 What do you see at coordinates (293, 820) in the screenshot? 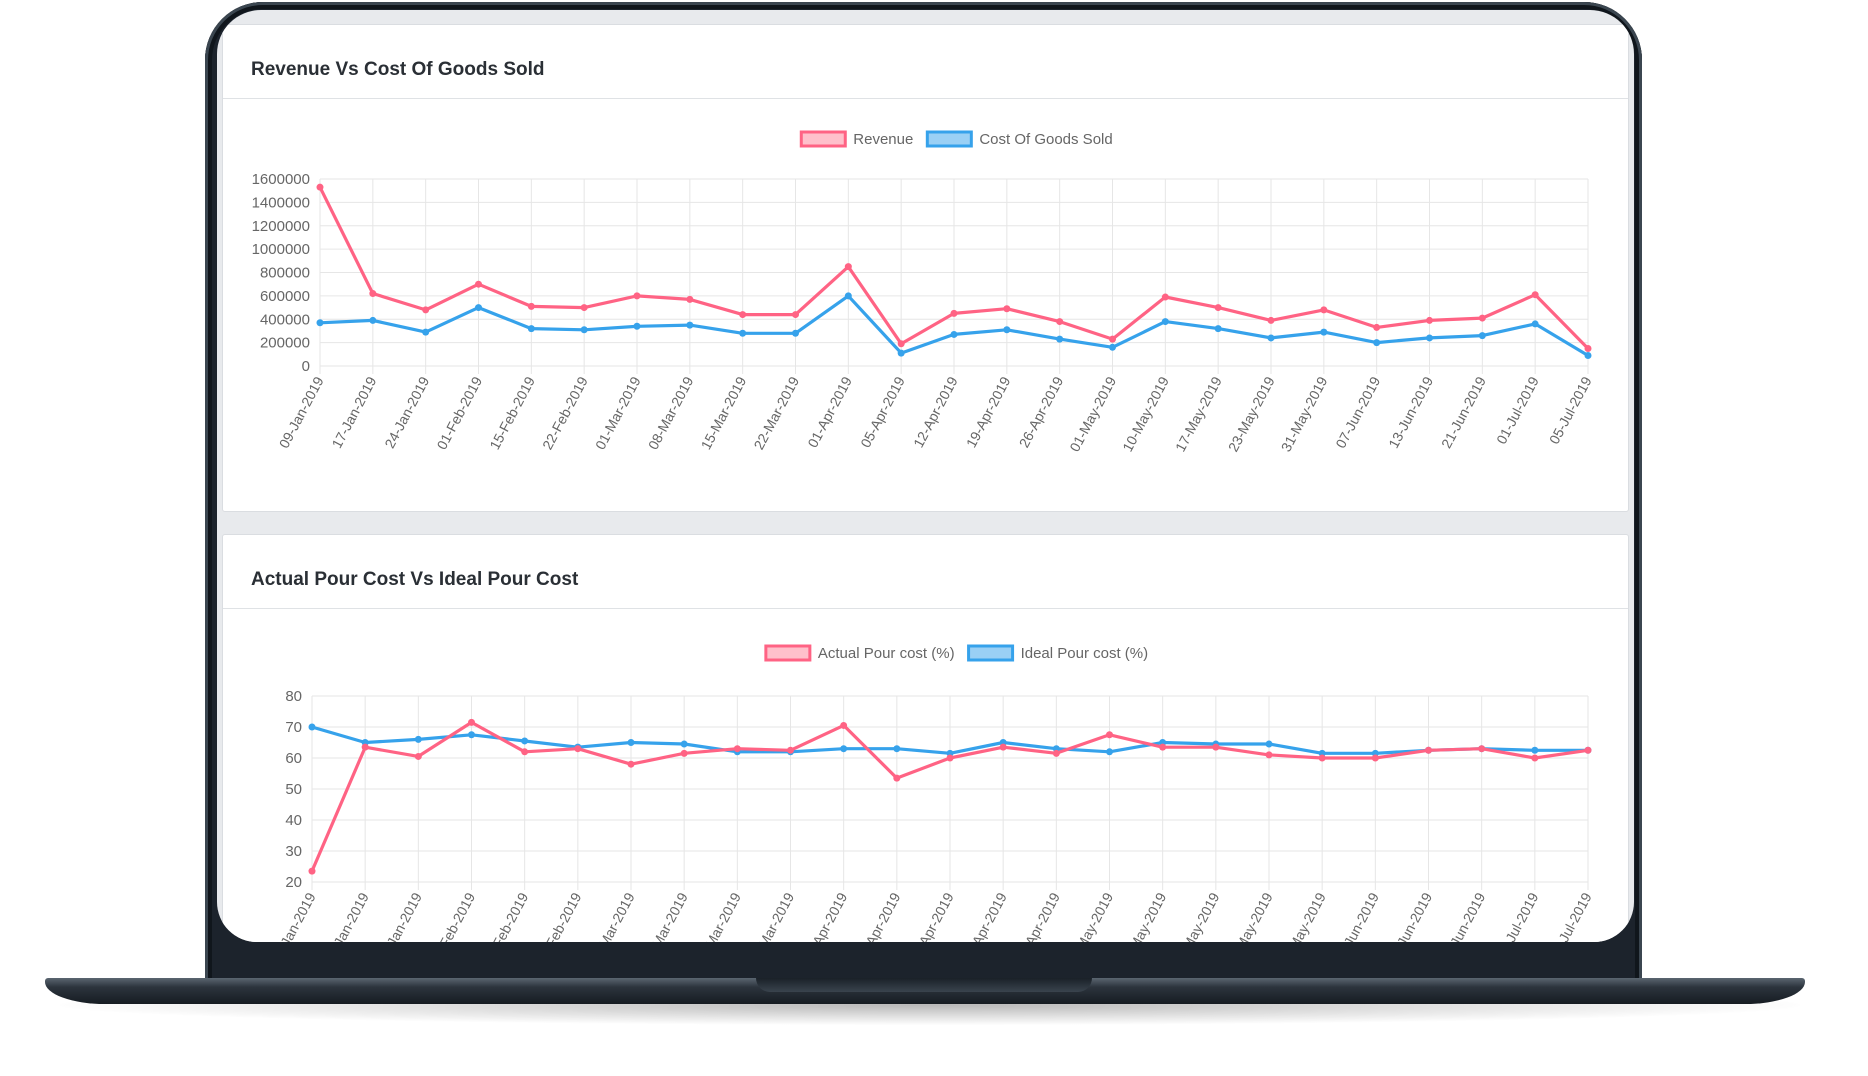
I see `y-tick-label: 40` at bounding box center [293, 820].